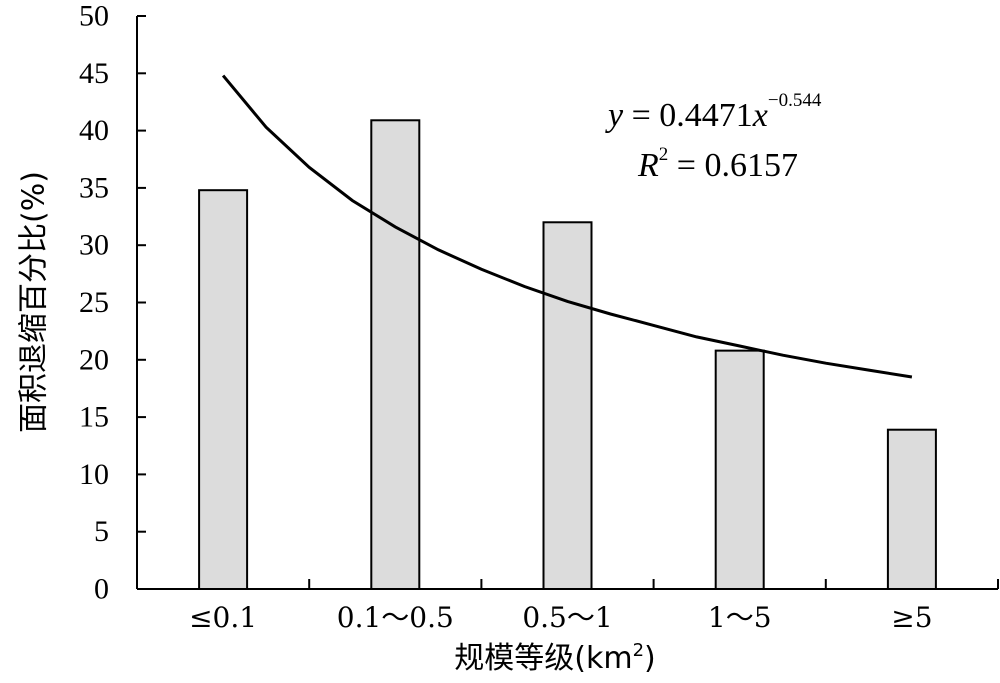 This screenshot has height=683, width=1000. Describe the element at coordinates (567, 617) in the screenshot. I see `x-category-label: 0.5～1` at that location.